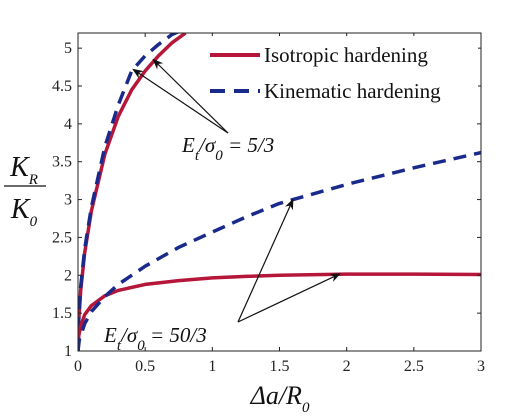 Image resolution: width=530 pixels, height=416 pixels. I want to click on y-tick-label: 3, so click(68, 200).